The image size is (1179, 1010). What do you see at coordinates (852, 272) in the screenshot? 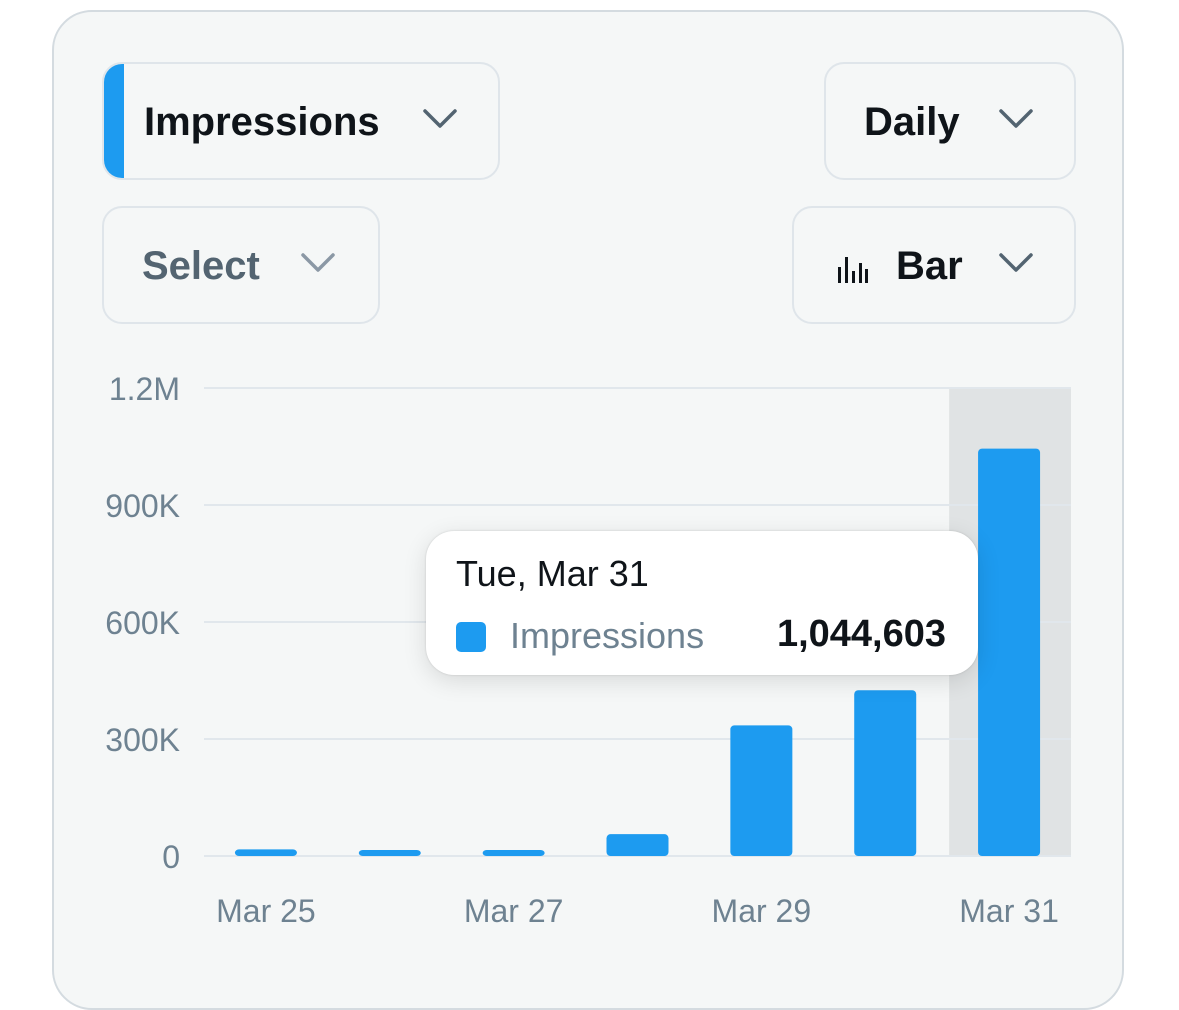
I see `bar-chart-icon` at bounding box center [852, 272].